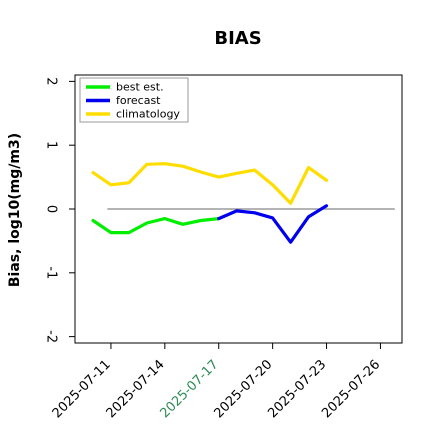  What do you see at coordinates (138, 100) in the screenshot?
I see `legend-label: forecast` at bounding box center [138, 100].